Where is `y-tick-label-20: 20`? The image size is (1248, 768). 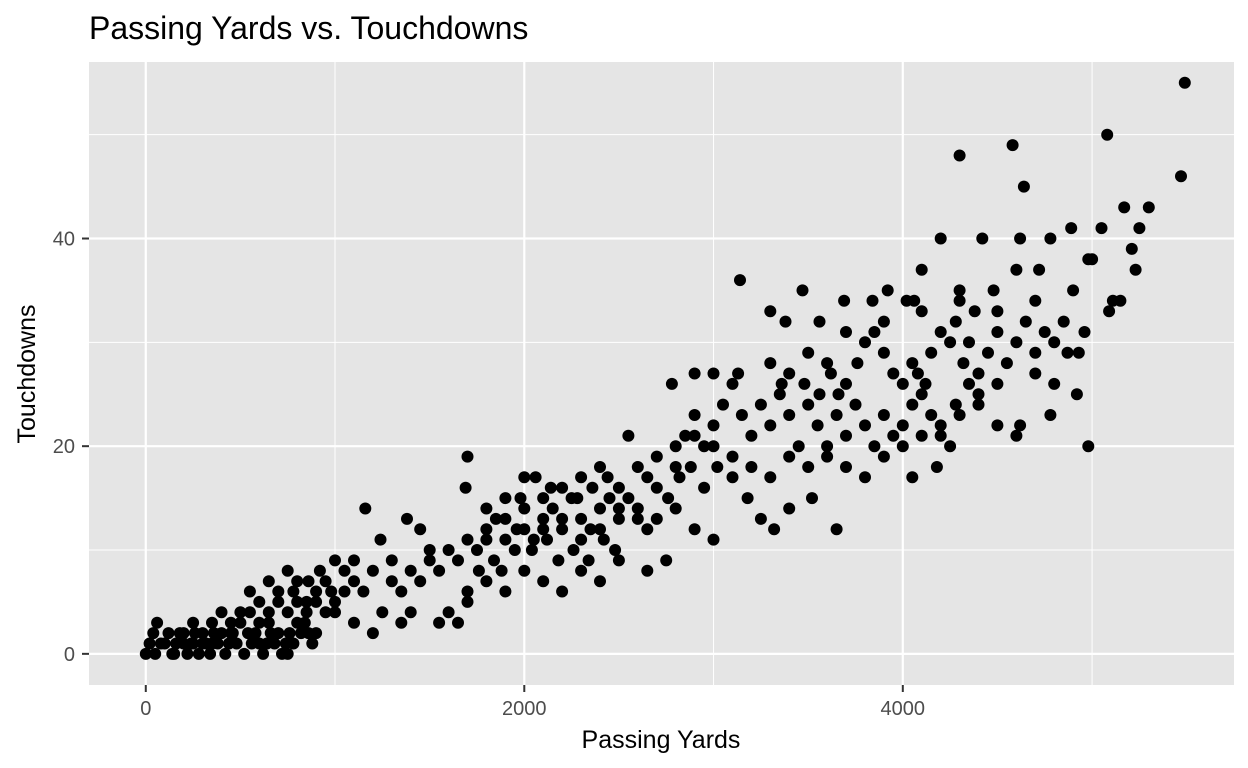 y-tick-label-20: 20 is located at coordinates (64, 447).